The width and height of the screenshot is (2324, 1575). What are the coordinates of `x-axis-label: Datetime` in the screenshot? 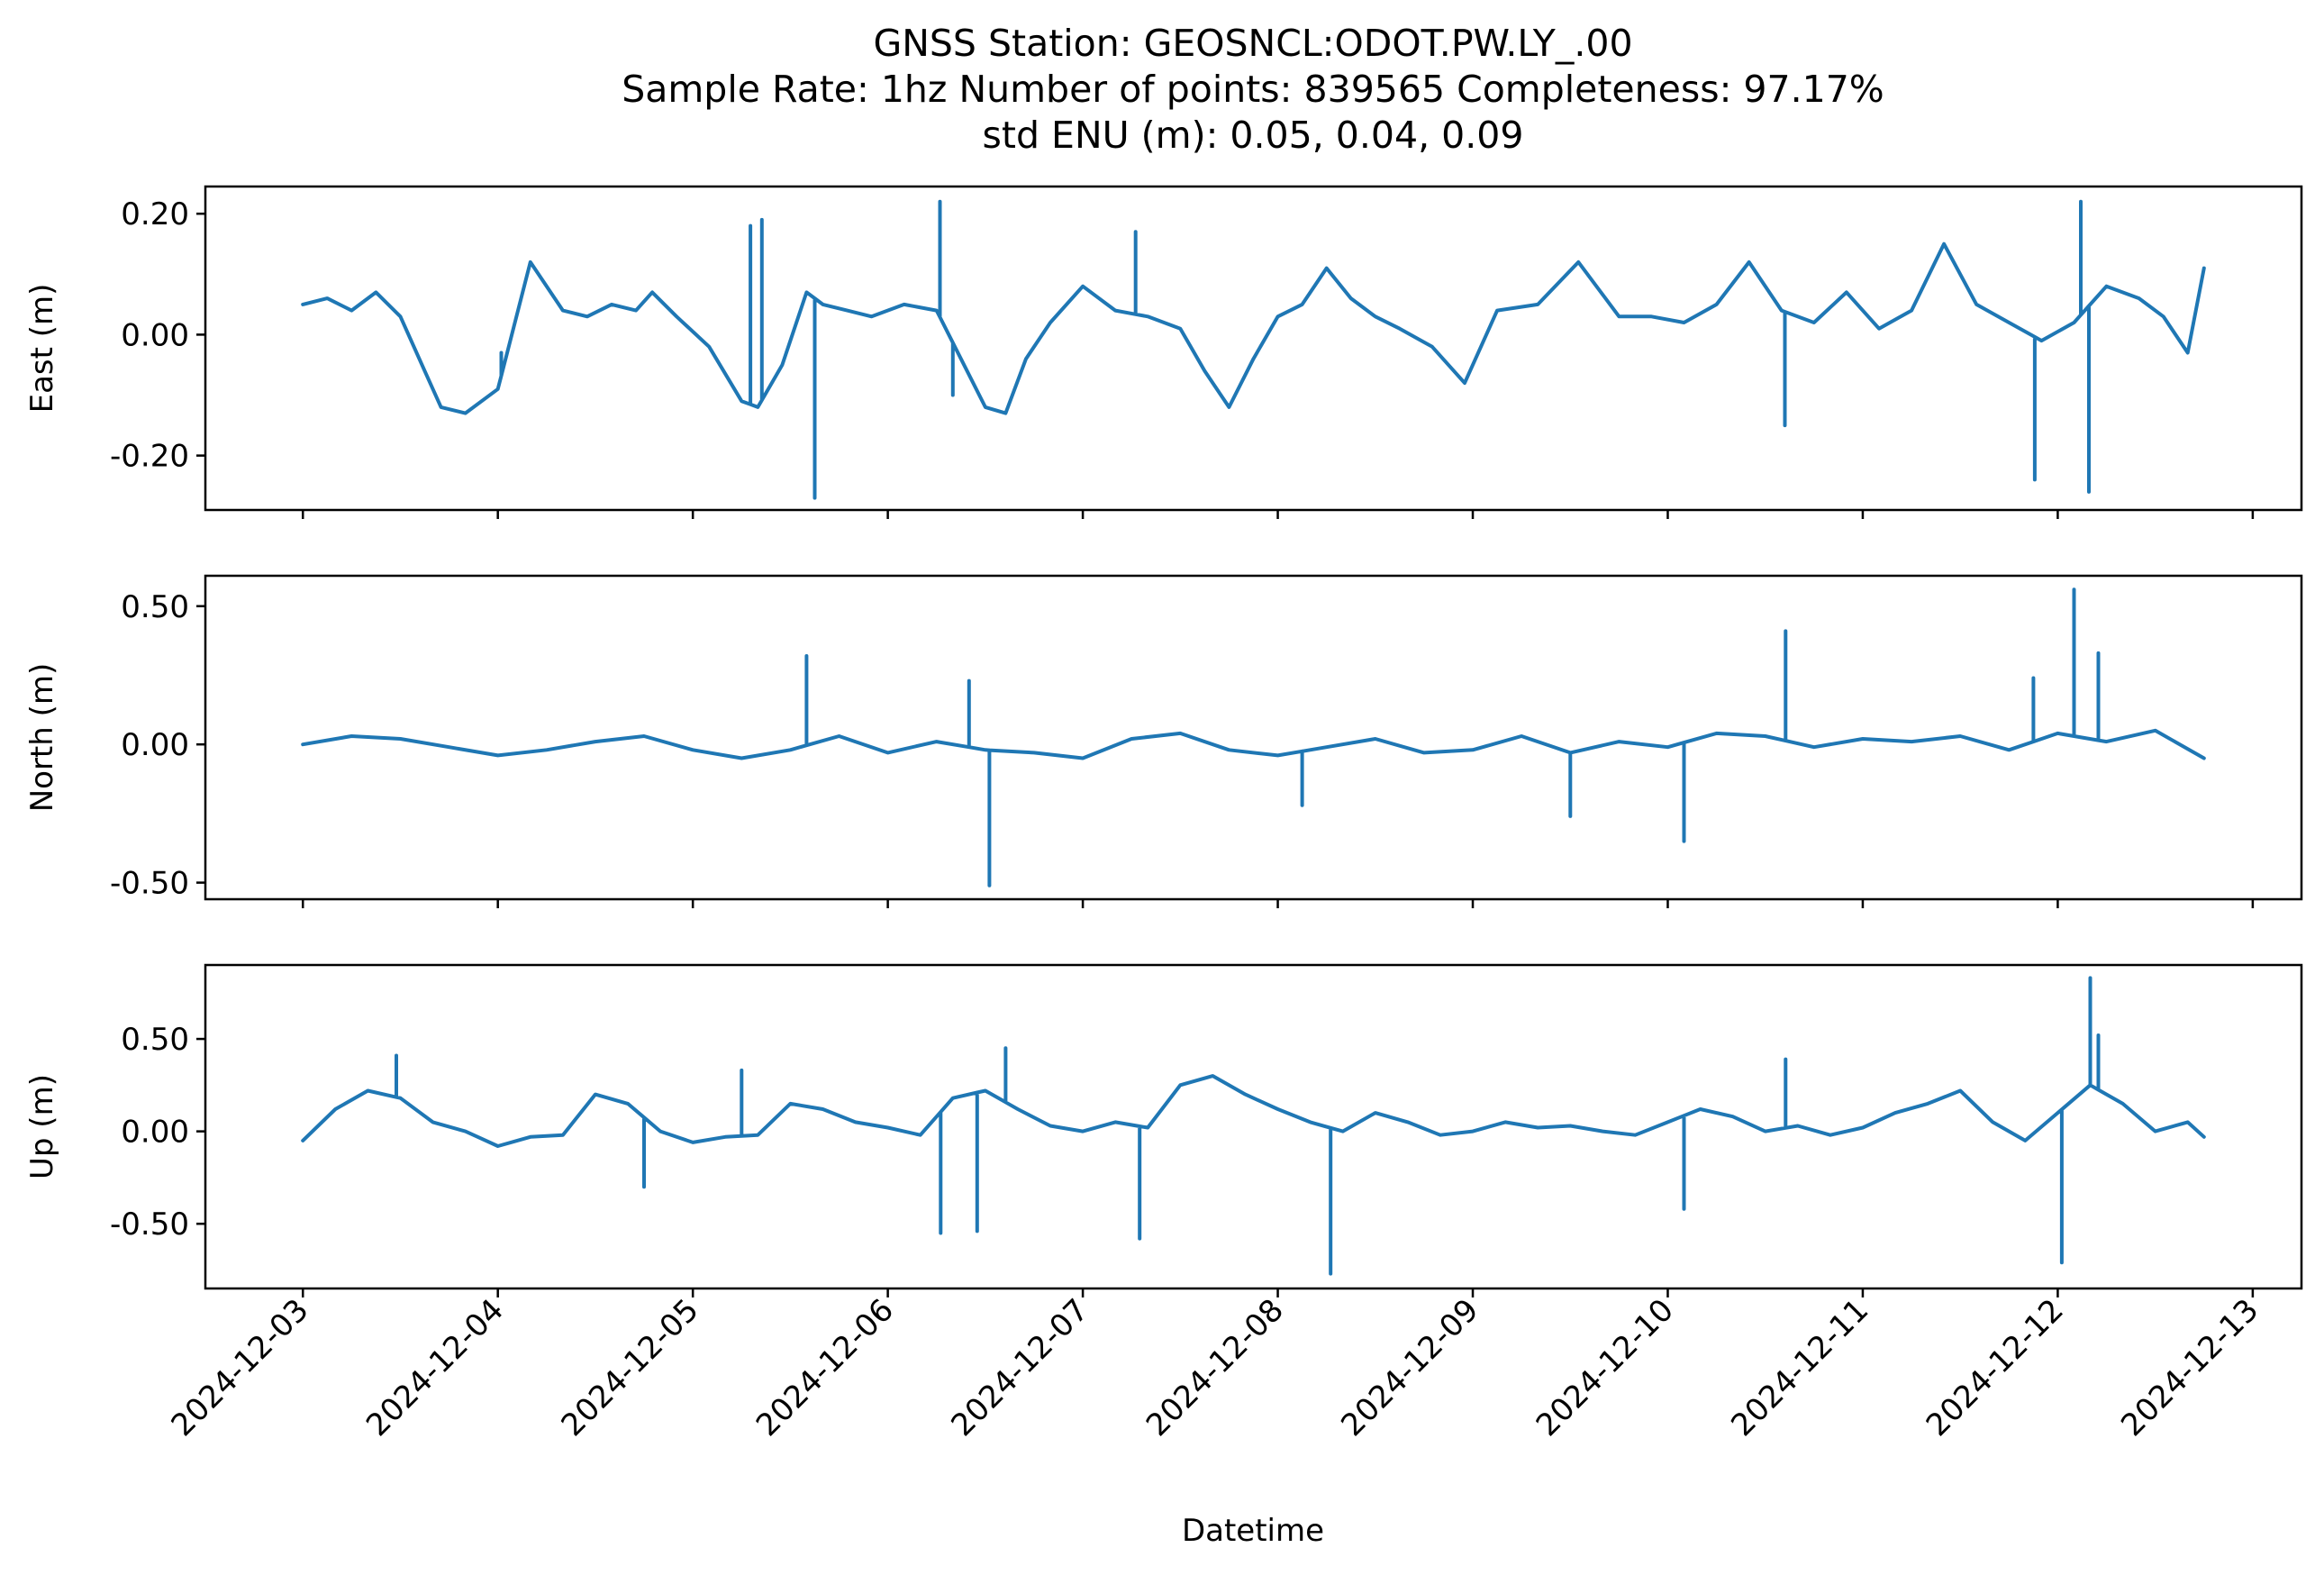 It's located at (1253, 1531).